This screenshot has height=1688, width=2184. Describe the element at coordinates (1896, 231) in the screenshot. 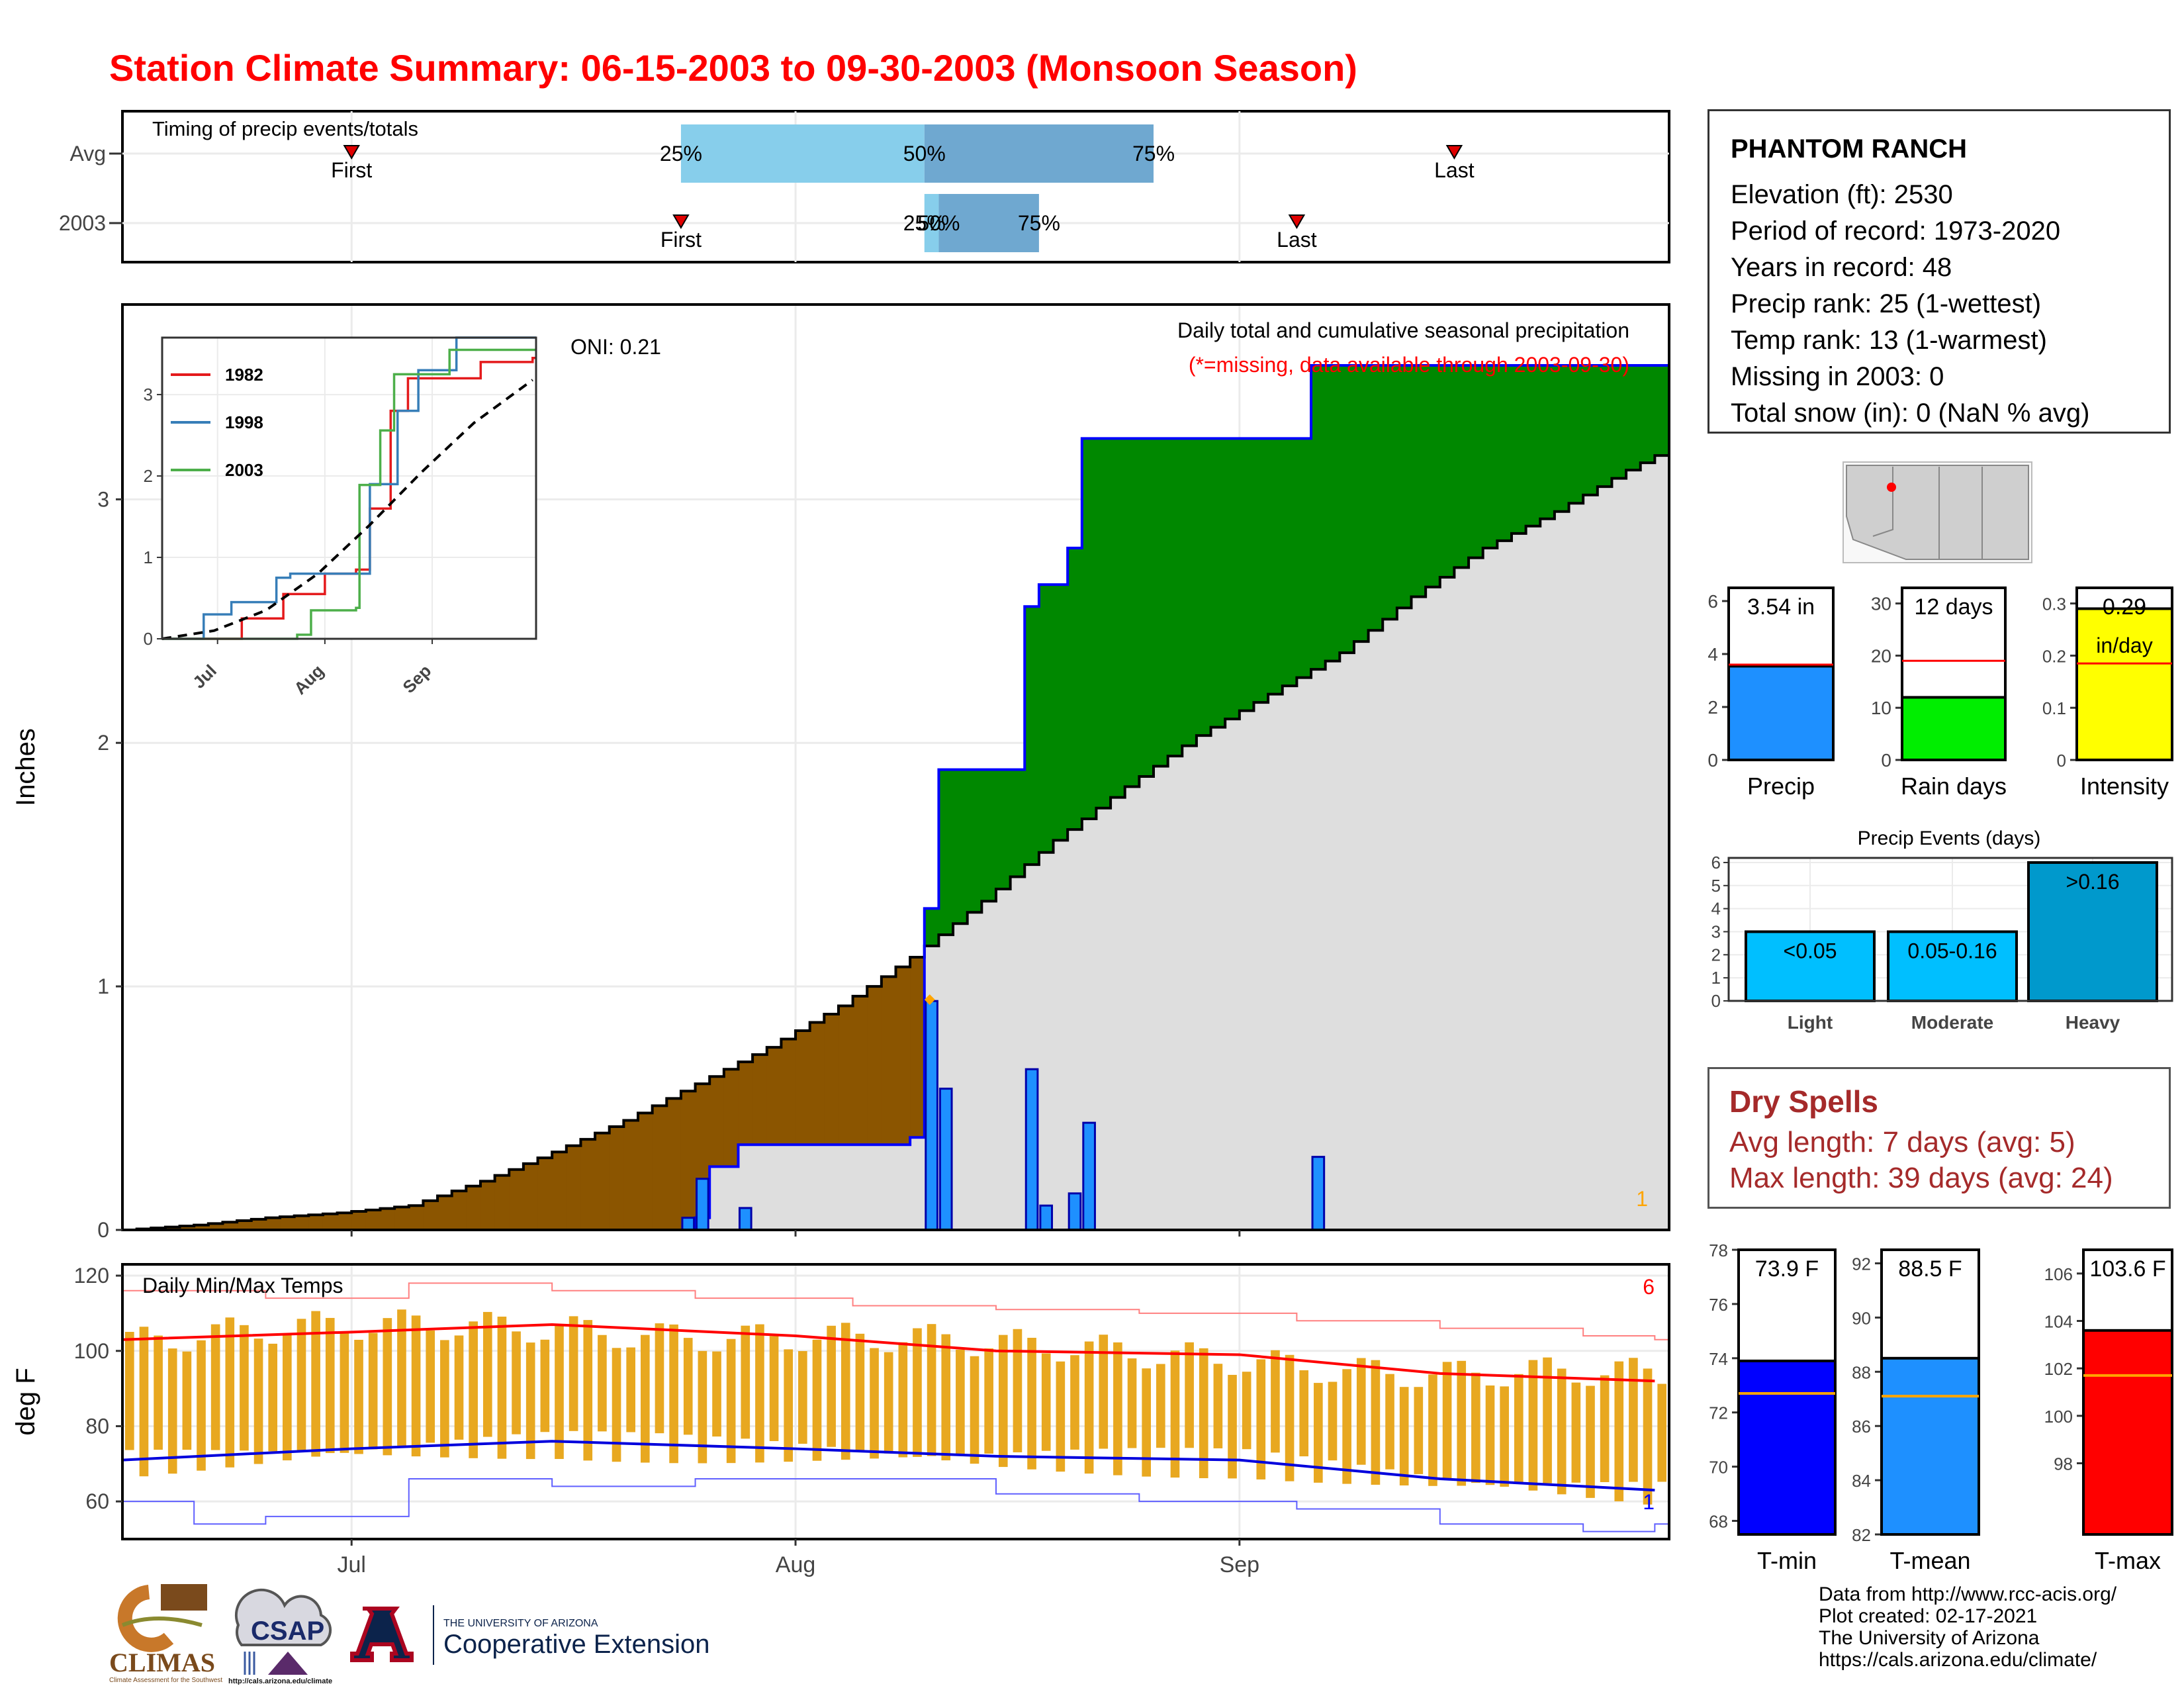

I see `station-info-line: Period of record: 1973-2020` at that location.